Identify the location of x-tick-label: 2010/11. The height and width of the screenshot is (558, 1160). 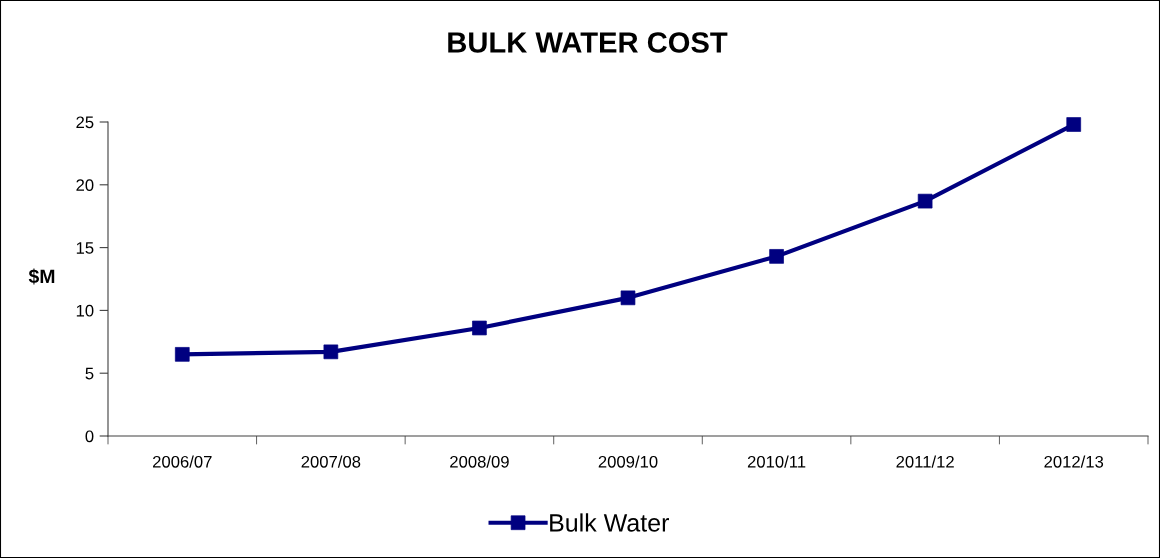
(776, 461).